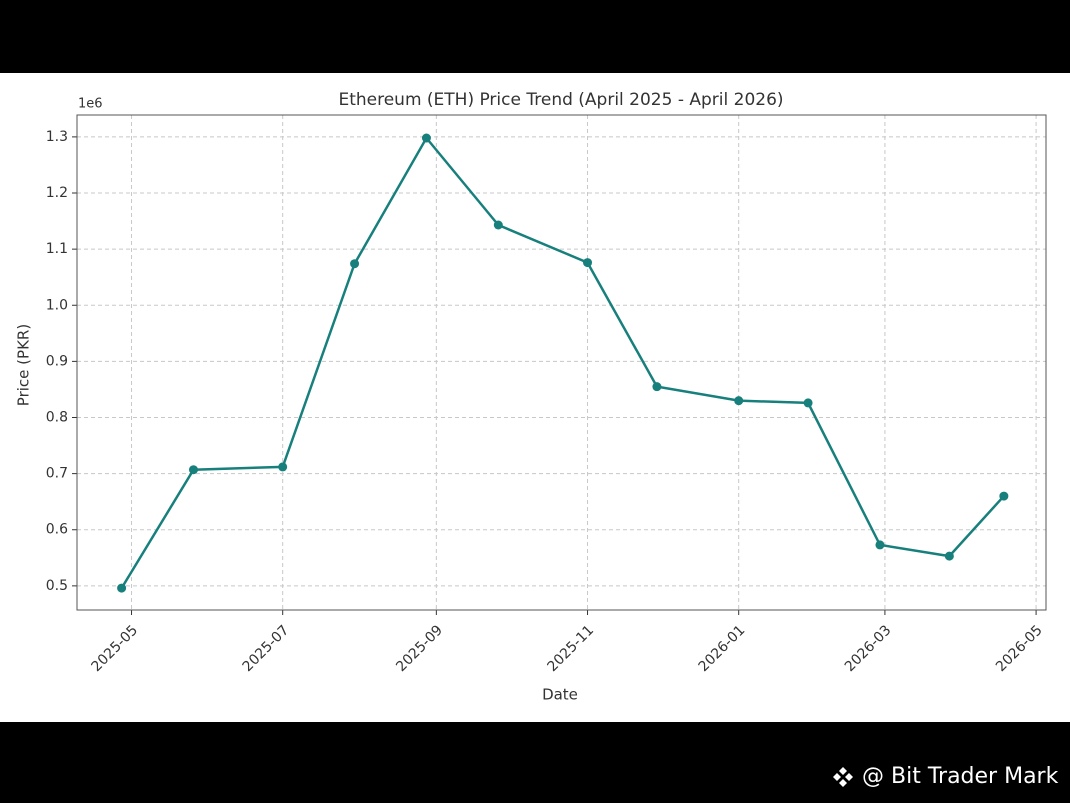  I want to click on y-tick-label: 1.1, so click(57, 249).